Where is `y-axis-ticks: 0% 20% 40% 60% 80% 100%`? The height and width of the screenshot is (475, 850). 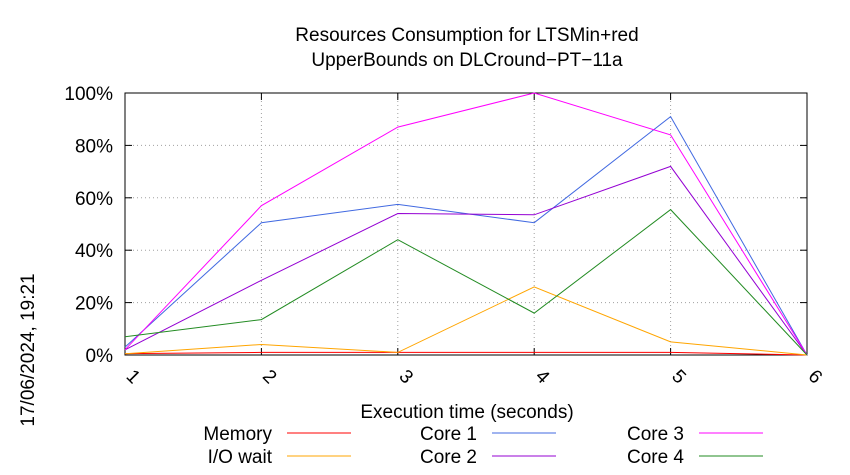
y-axis-ticks: 0% 20% 40% 60% 80% 100% is located at coordinates (88, 225).